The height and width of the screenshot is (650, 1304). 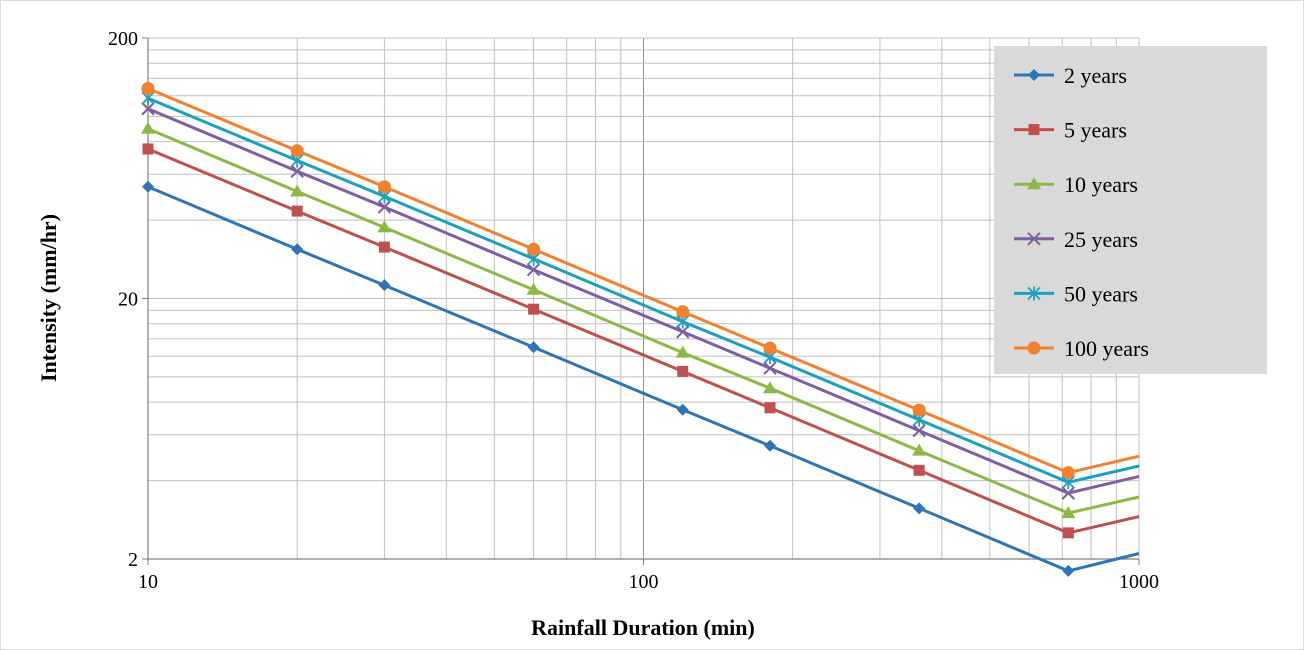 I want to click on legend-item: 100 years, so click(x=1081, y=348).